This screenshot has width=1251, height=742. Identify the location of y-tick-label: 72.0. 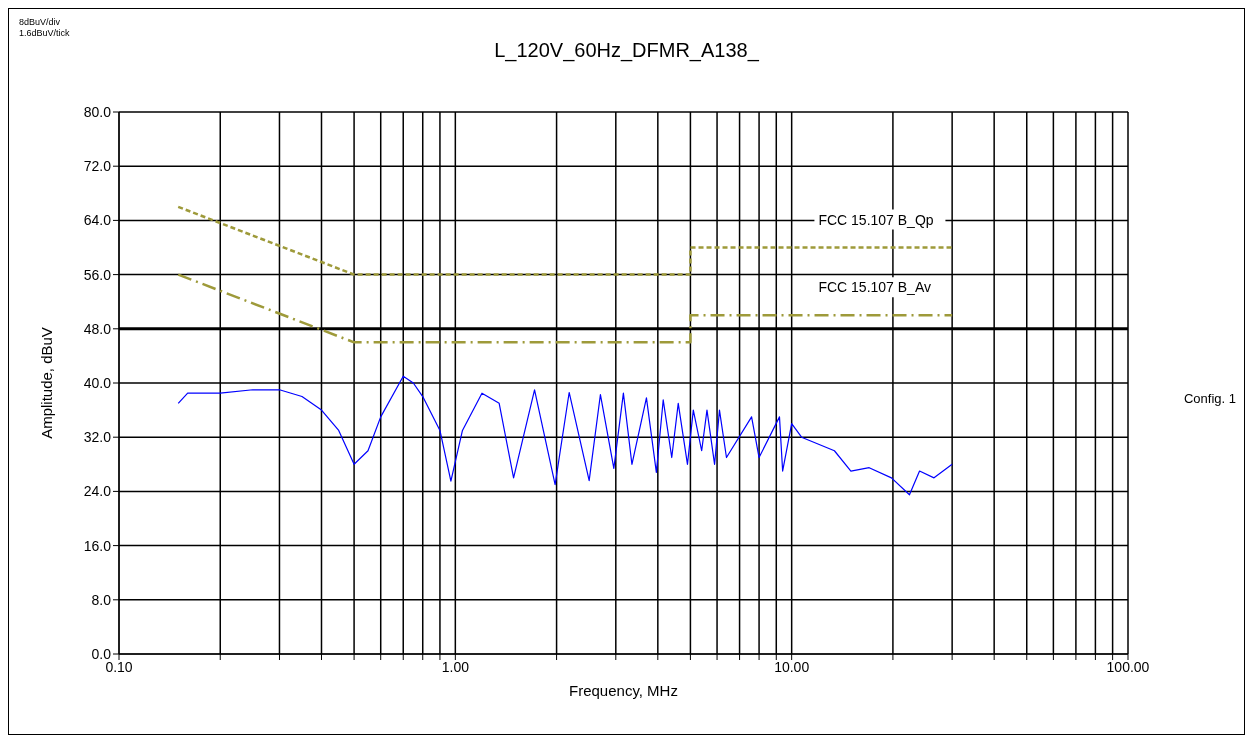
(97, 166).